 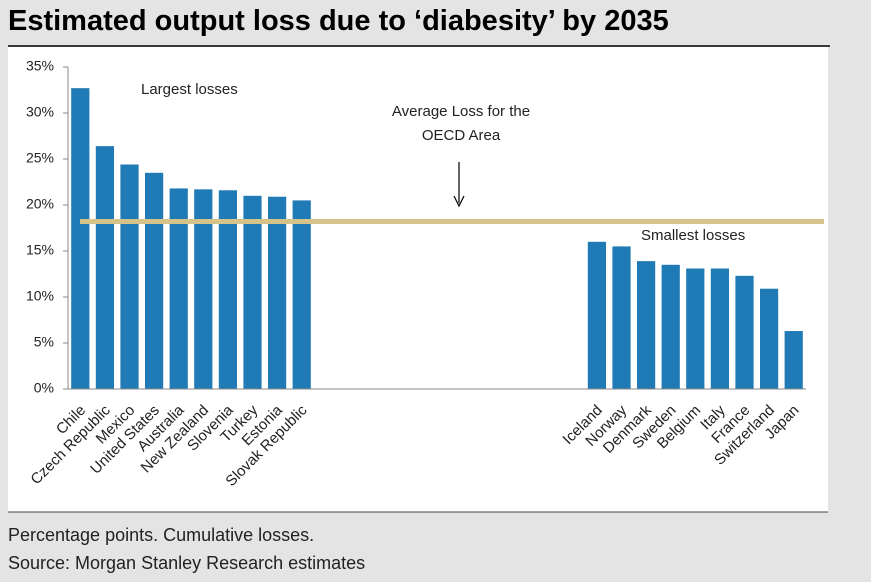 What do you see at coordinates (40, 158) in the screenshot?
I see `y-tick-label: 25%` at bounding box center [40, 158].